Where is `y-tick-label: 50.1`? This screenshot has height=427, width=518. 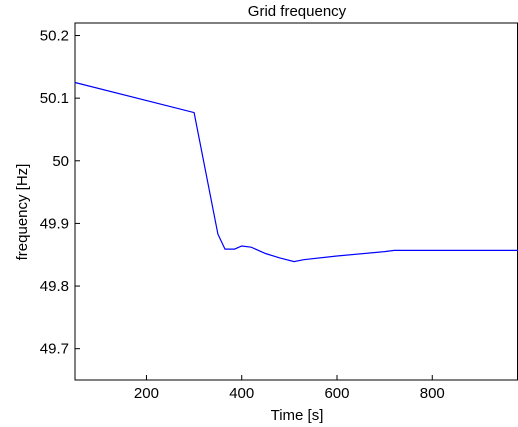
y-tick-label: 50.1 is located at coordinates (54, 98).